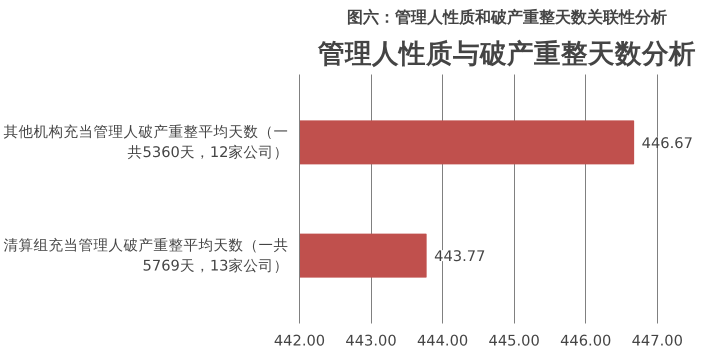  What do you see at coordinates (146, 143) in the screenshot?
I see `y-tick-label: 其他机构充当管理人破产重整平均天数（一共5360天，12家公司）` at bounding box center [146, 143].